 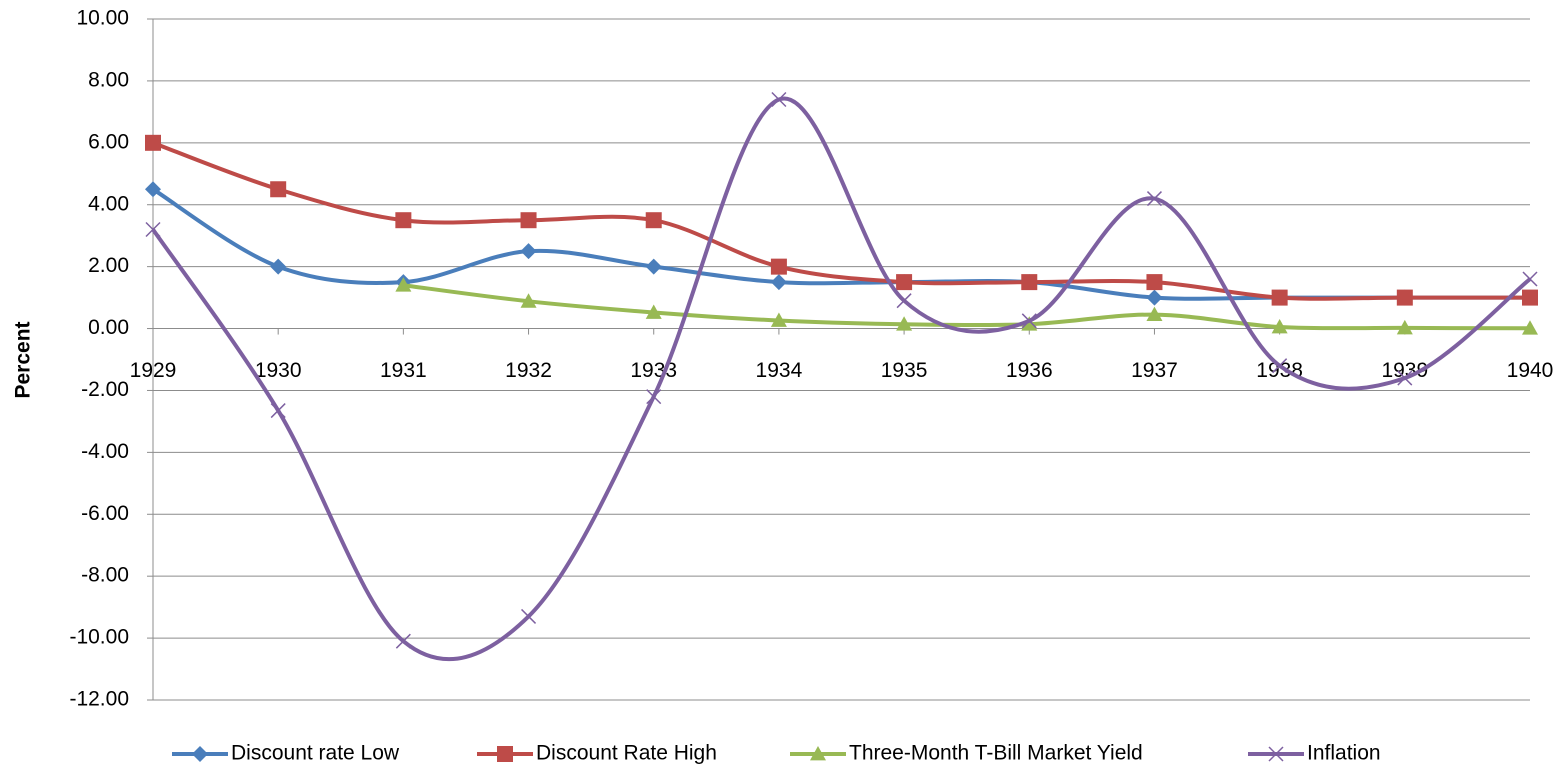 I want to click on y-tick-label: -4.00, so click(x=105, y=451).